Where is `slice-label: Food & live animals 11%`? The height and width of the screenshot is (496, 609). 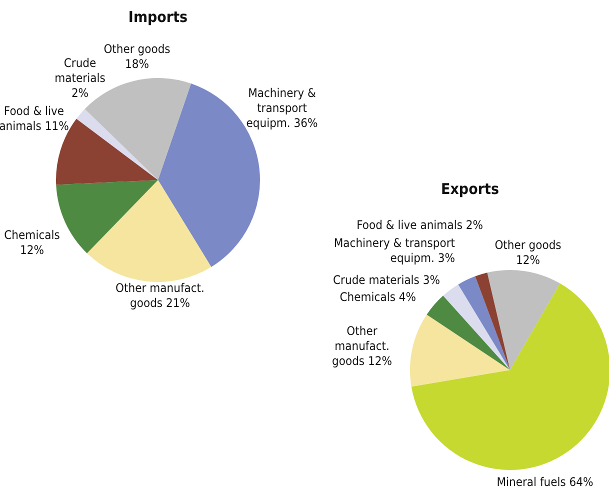
slice-label: Food & live animals 11% is located at coordinates (34, 118).